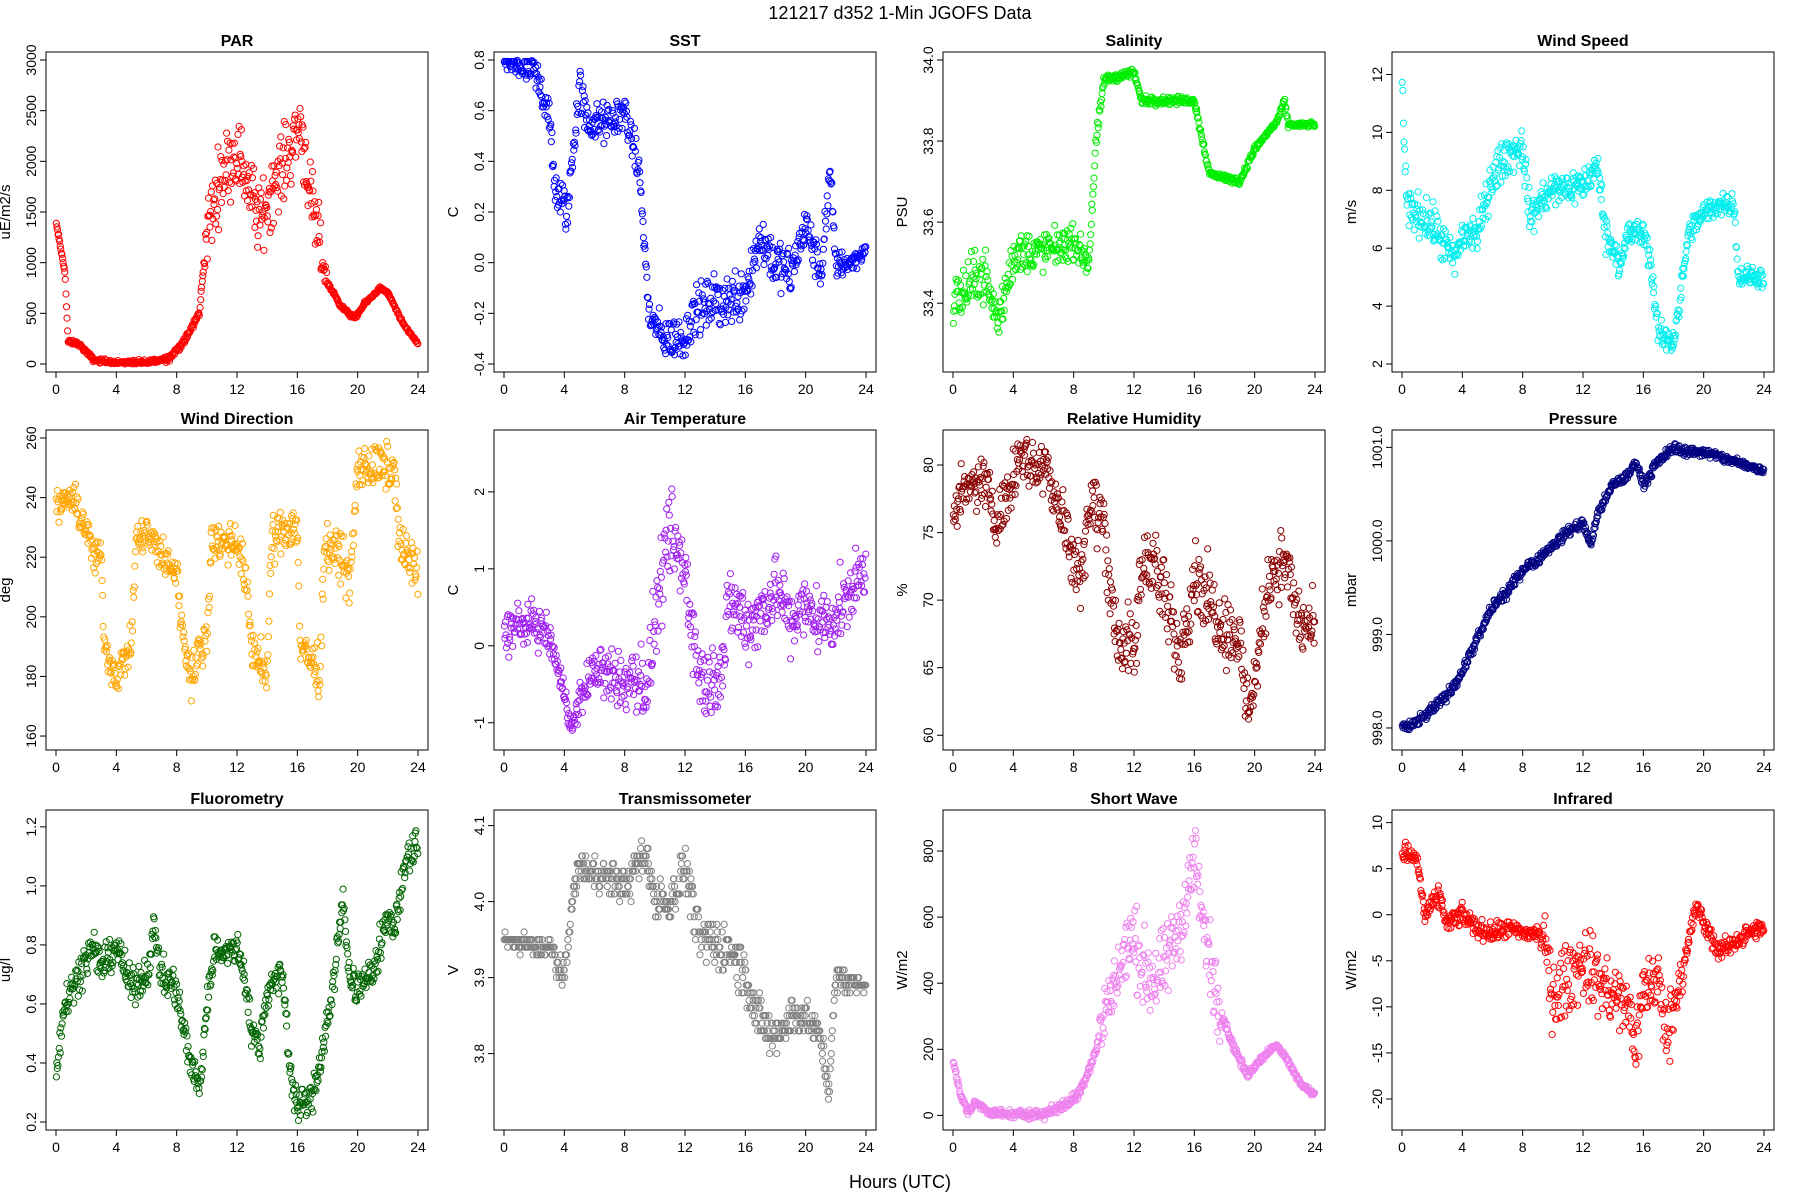 The image size is (1800, 1200). Describe the element at coordinates (806, 767) in the screenshot. I see `x-tick-label: 20` at that location.